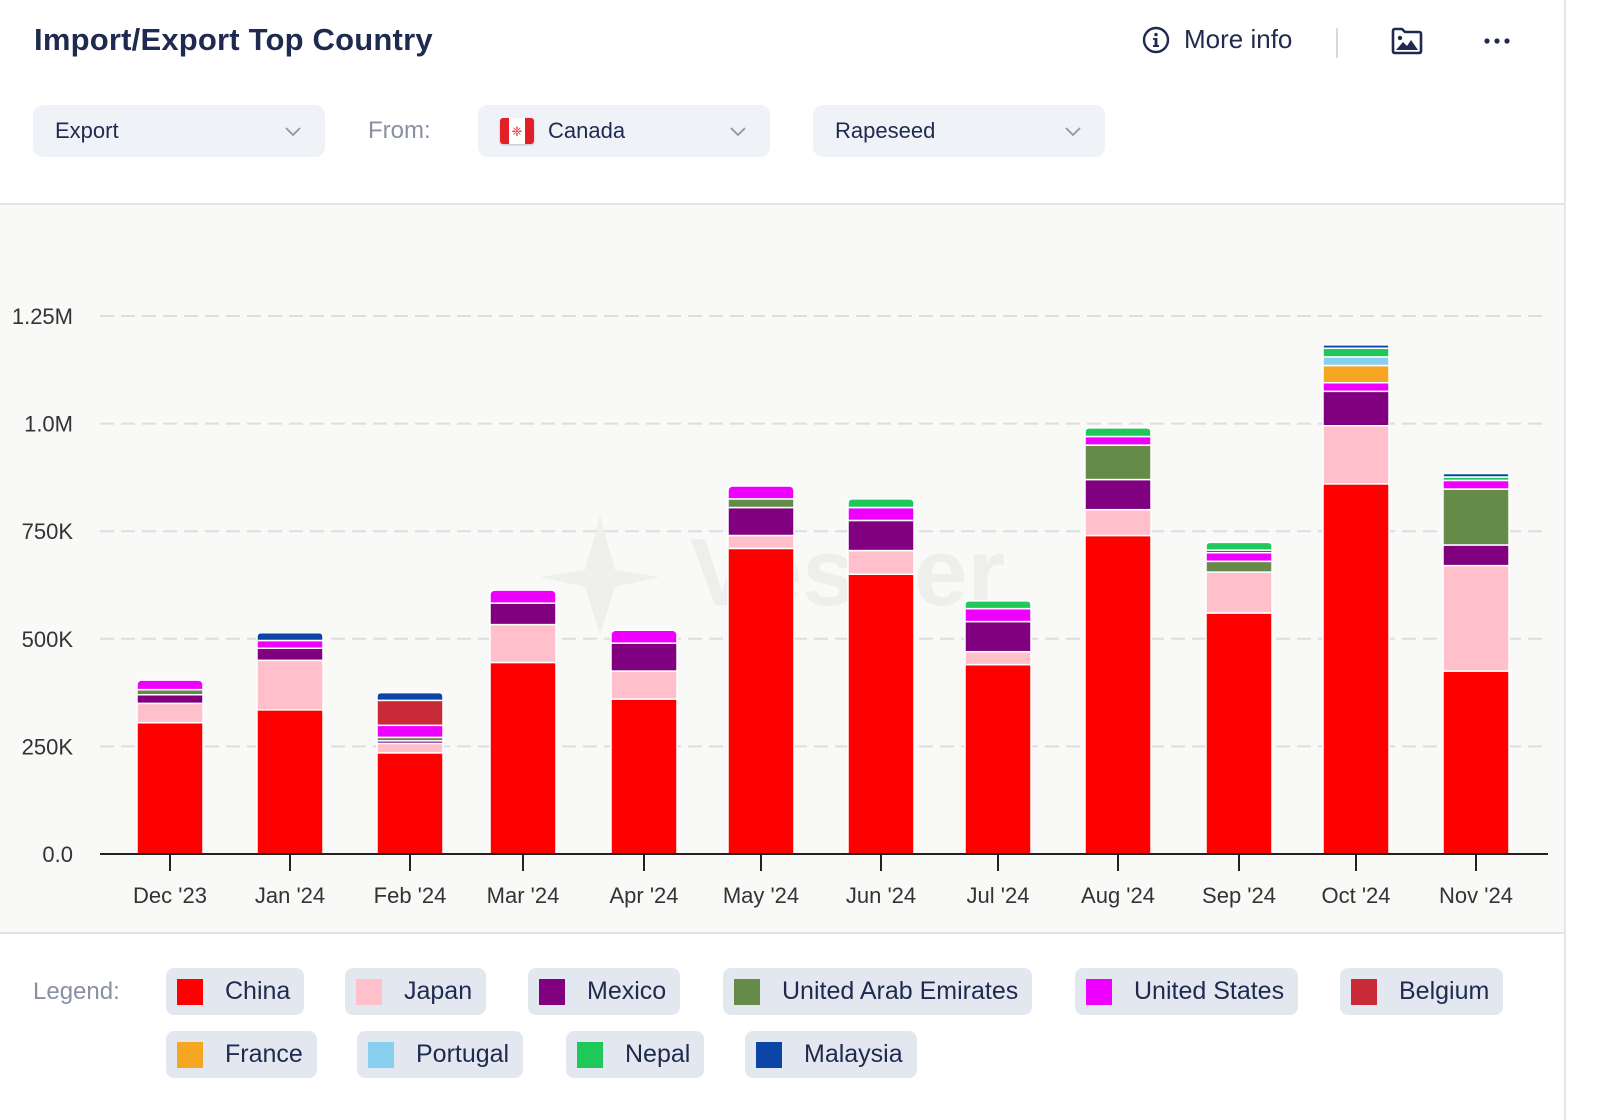 The image size is (1600, 1120). Describe the element at coordinates (1422, 991) in the screenshot. I see `legend-item-belgium: Belgium` at that location.